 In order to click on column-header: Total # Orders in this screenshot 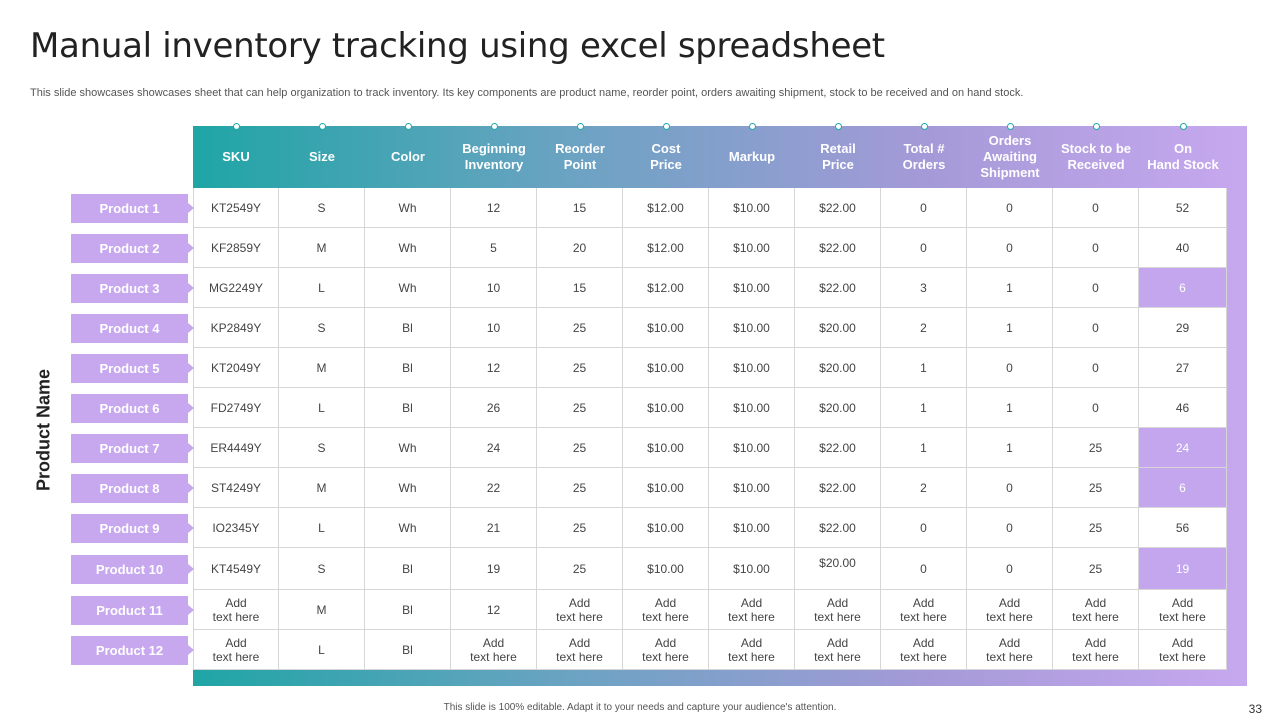, I will do `click(924, 155)`.